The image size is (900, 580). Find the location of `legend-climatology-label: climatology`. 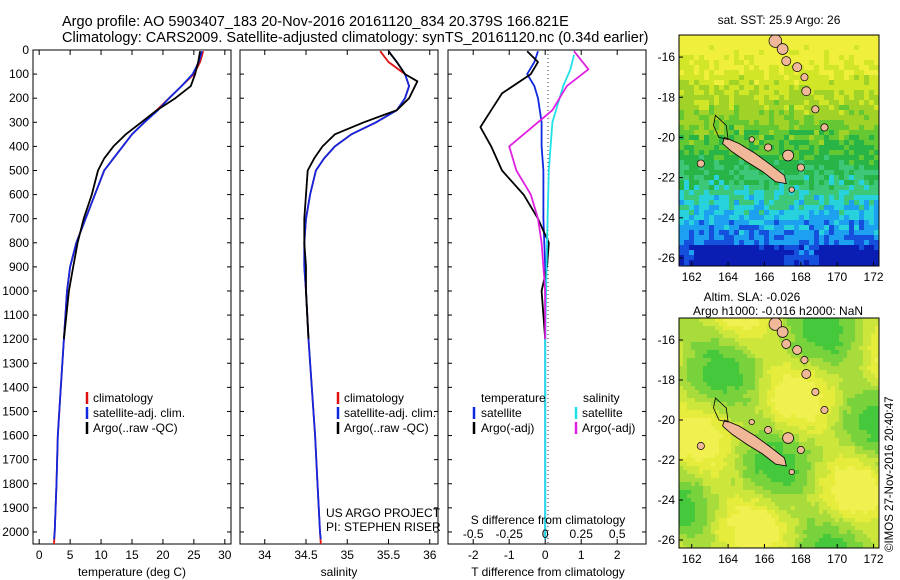

legend-climatology-label: climatology is located at coordinates (374, 398).